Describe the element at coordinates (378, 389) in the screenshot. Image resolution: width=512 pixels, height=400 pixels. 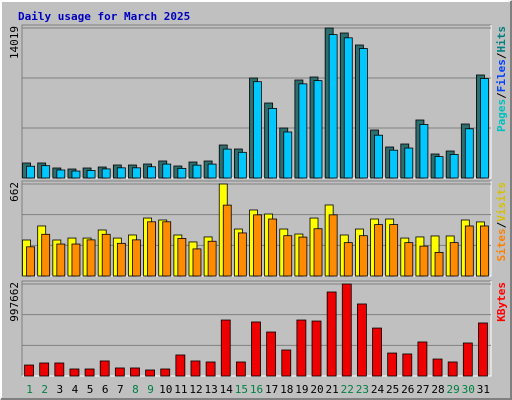
I see `x-tick-label: 24` at that location.